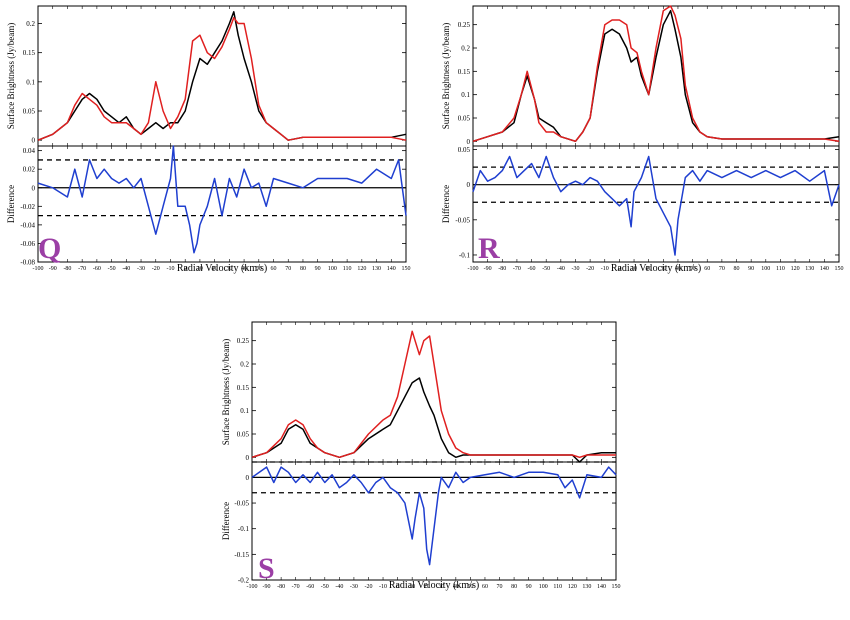 The image size is (850, 620). Describe the element at coordinates (296, 587) in the screenshot. I see `x-tick-label: -70` at that location.